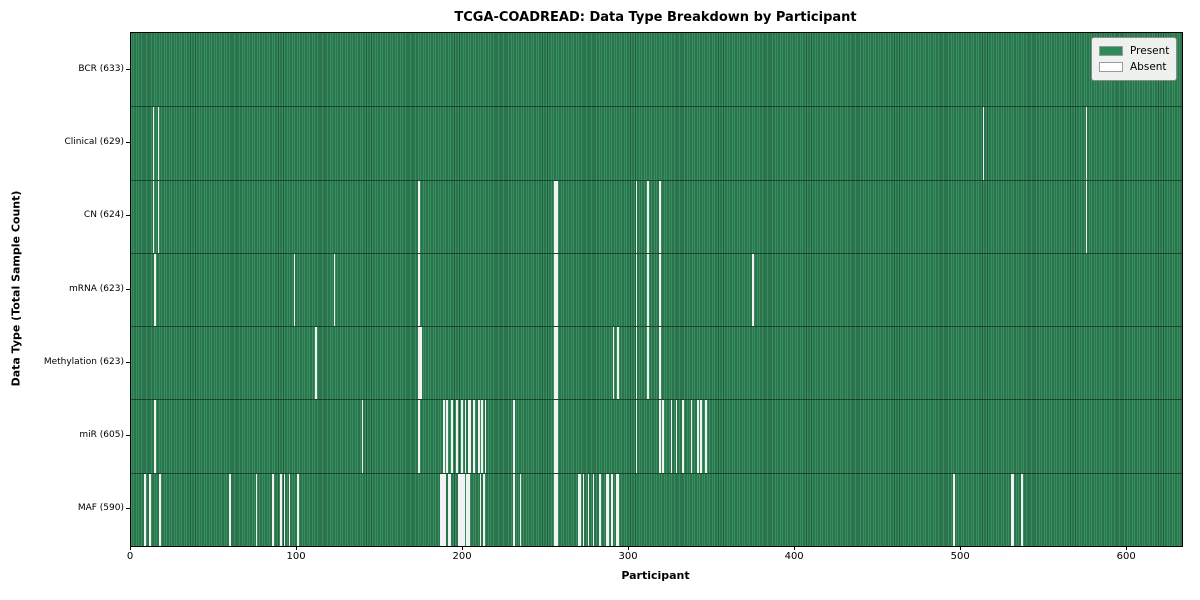 The height and width of the screenshot is (600, 1200). Describe the element at coordinates (794, 556) in the screenshot. I see `x-tick-label-400: 400` at that location.